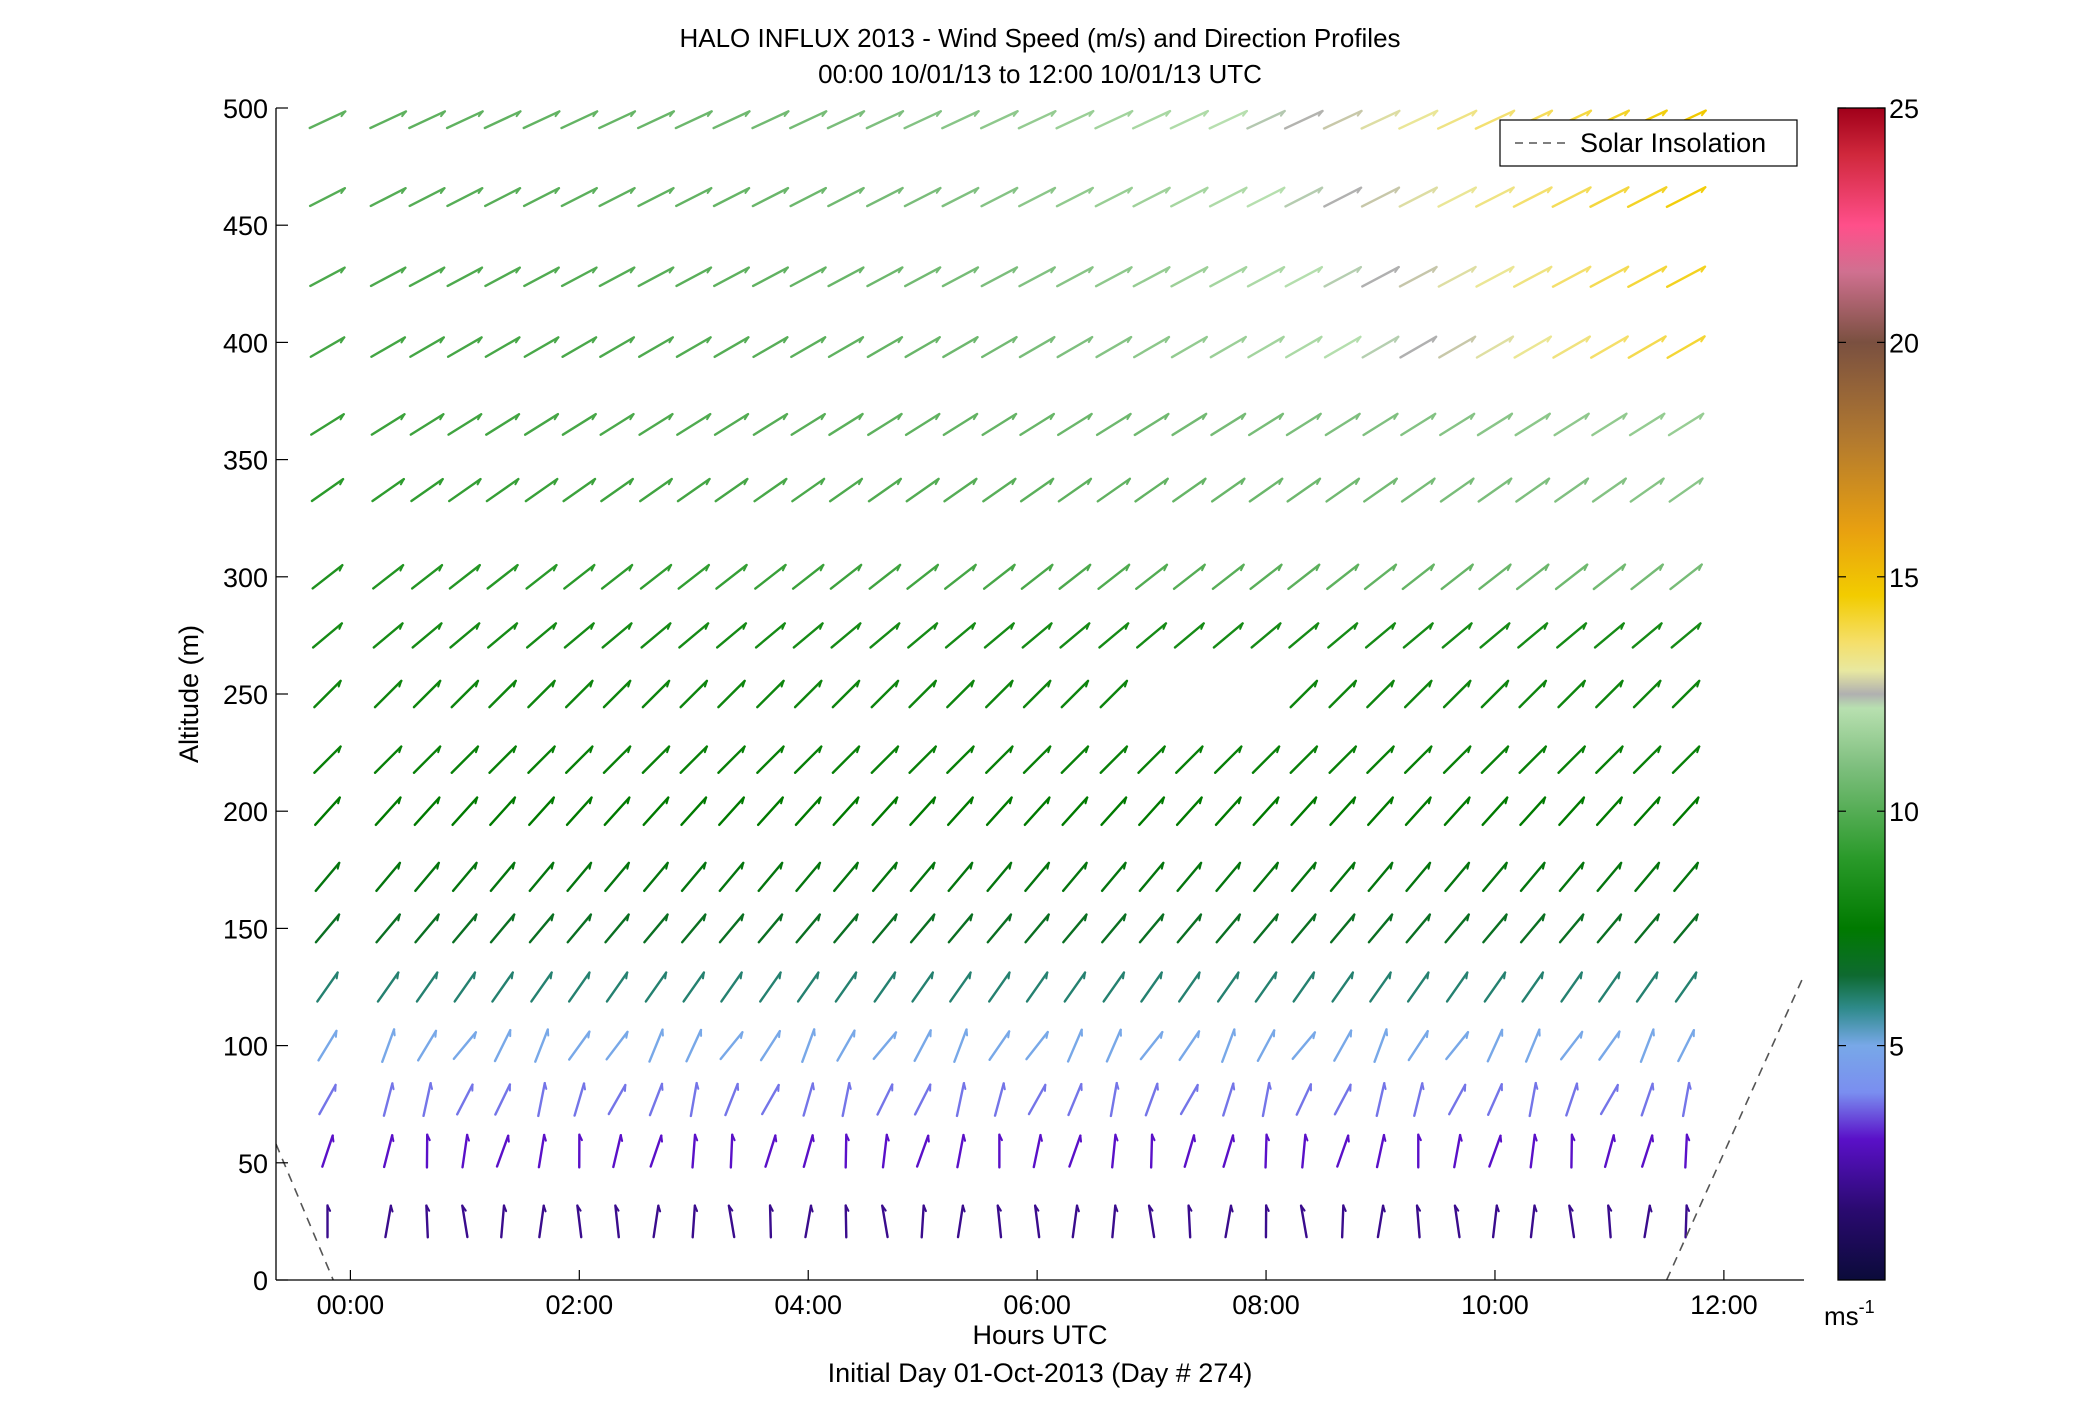  What do you see at coordinates (253, 1164) in the screenshot?
I see `y-tick-label: 50` at bounding box center [253, 1164].